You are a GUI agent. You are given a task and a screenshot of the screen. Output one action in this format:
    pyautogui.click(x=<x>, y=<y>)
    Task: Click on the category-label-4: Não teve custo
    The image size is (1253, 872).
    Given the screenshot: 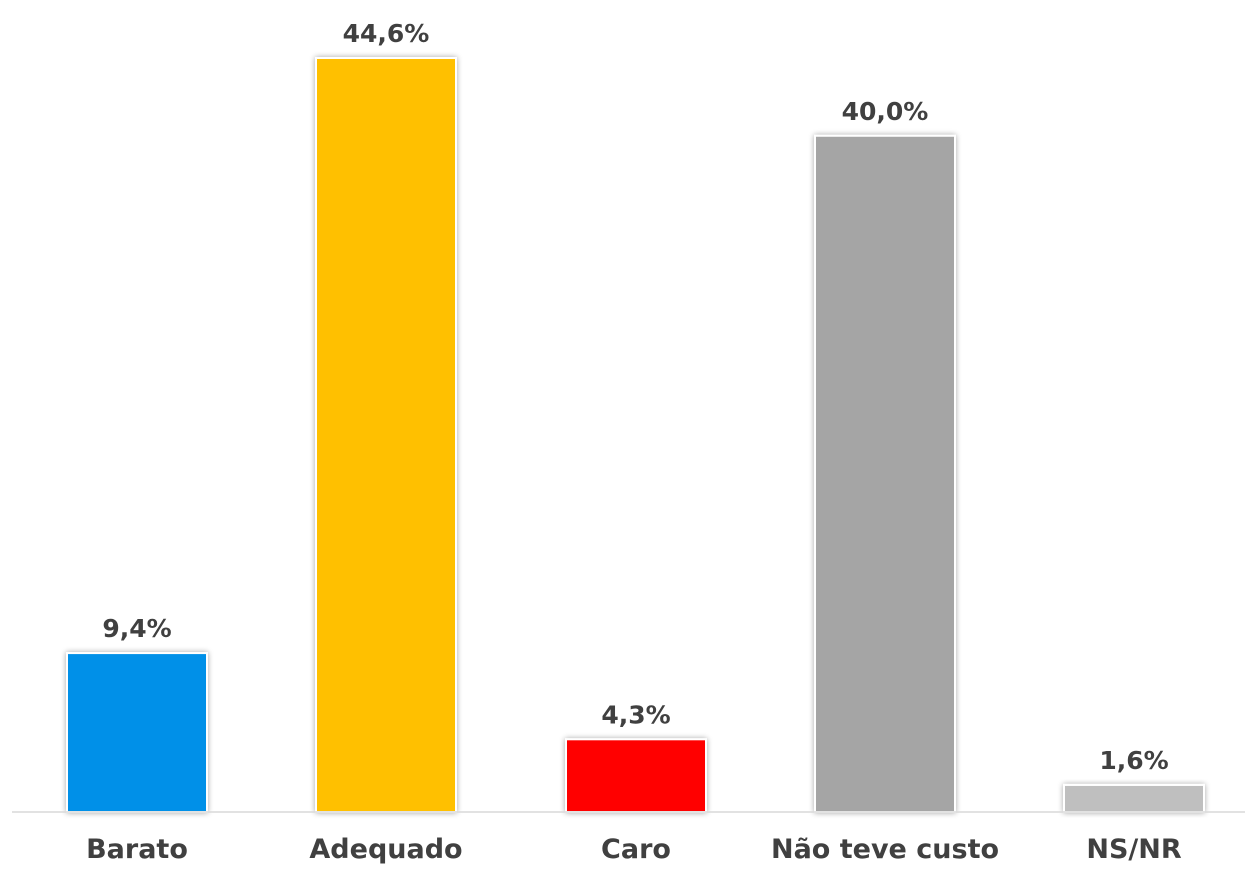 What is the action you would take?
    pyautogui.click(x=885, y=849)
    